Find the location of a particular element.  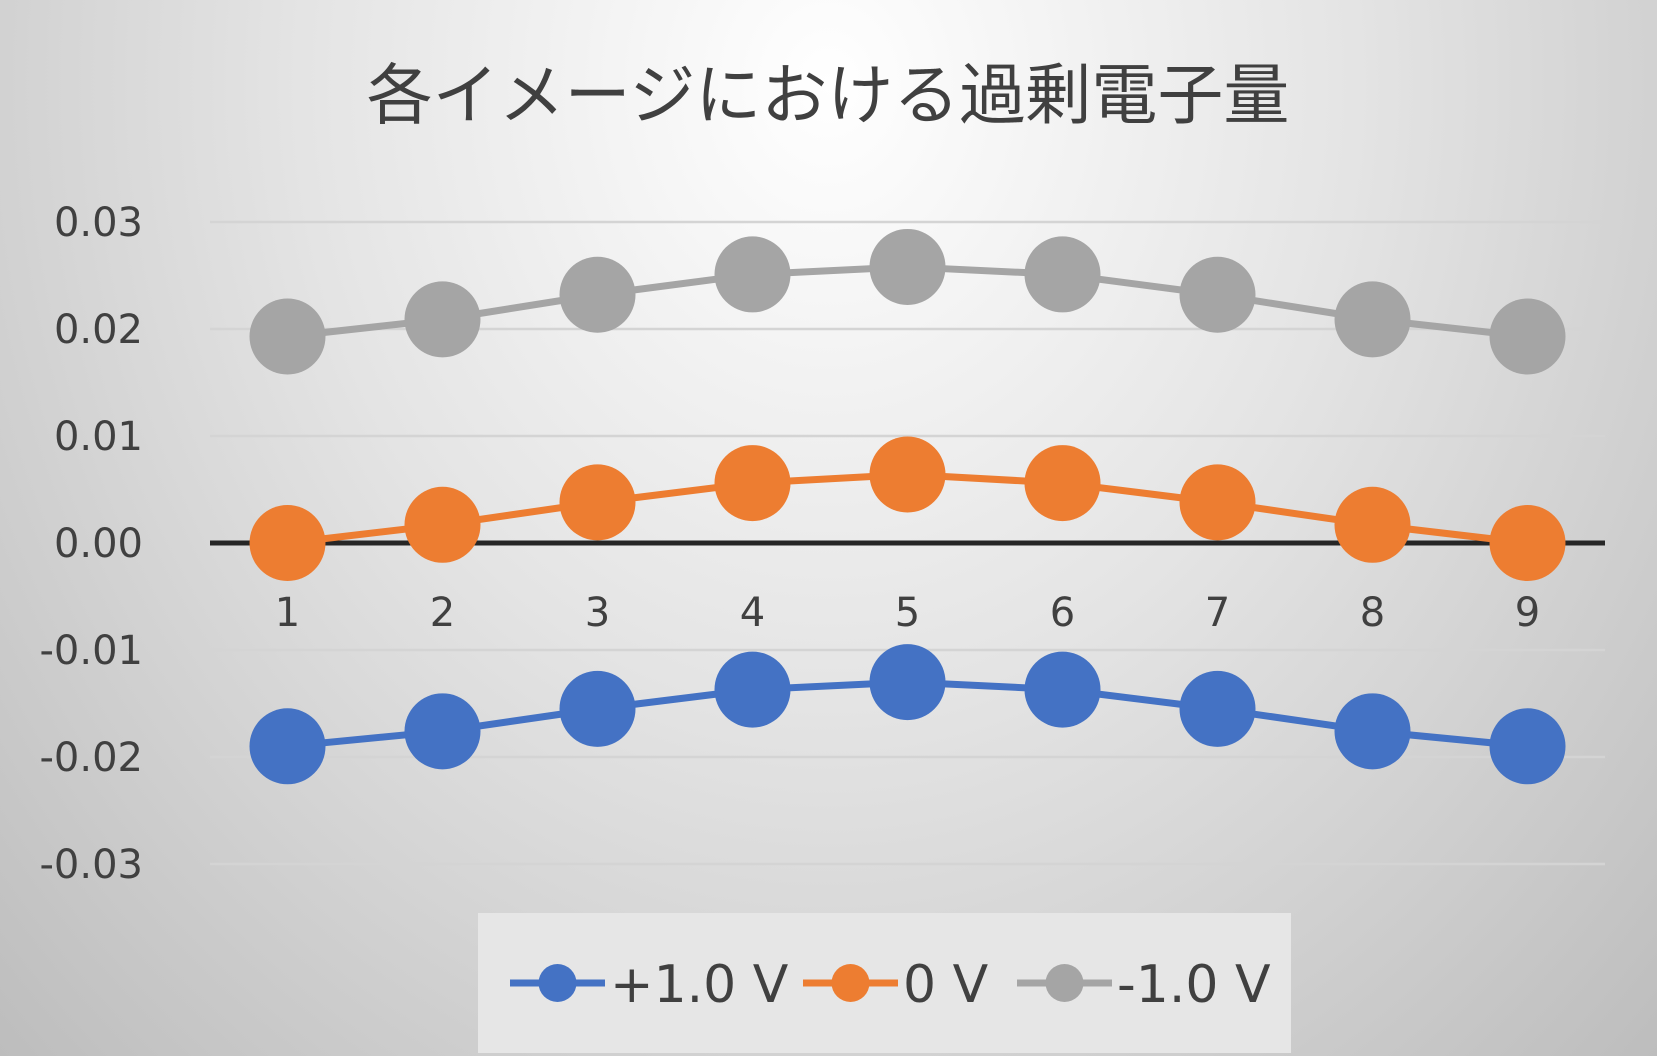

x-tick-label: 1 is located at coordinates (287, 613).